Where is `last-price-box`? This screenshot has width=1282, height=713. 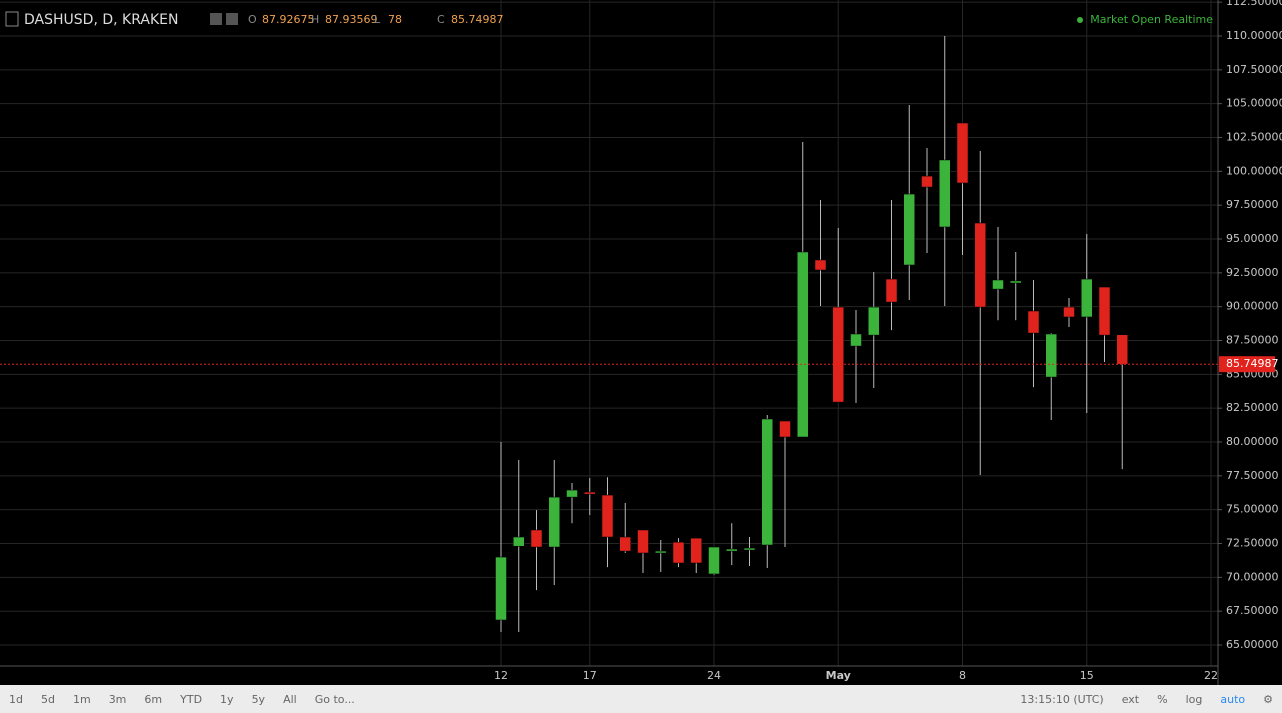 last-price-box is located at coordinates (1247, 364).